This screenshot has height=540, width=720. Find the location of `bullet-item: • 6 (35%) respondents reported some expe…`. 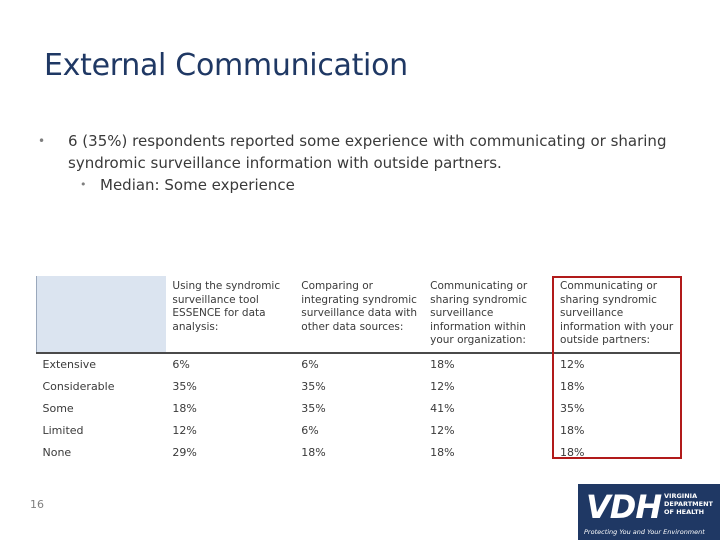

bullet-item: • 6 (35%) respondents reported some expe… is located at coordinates (358, 152).